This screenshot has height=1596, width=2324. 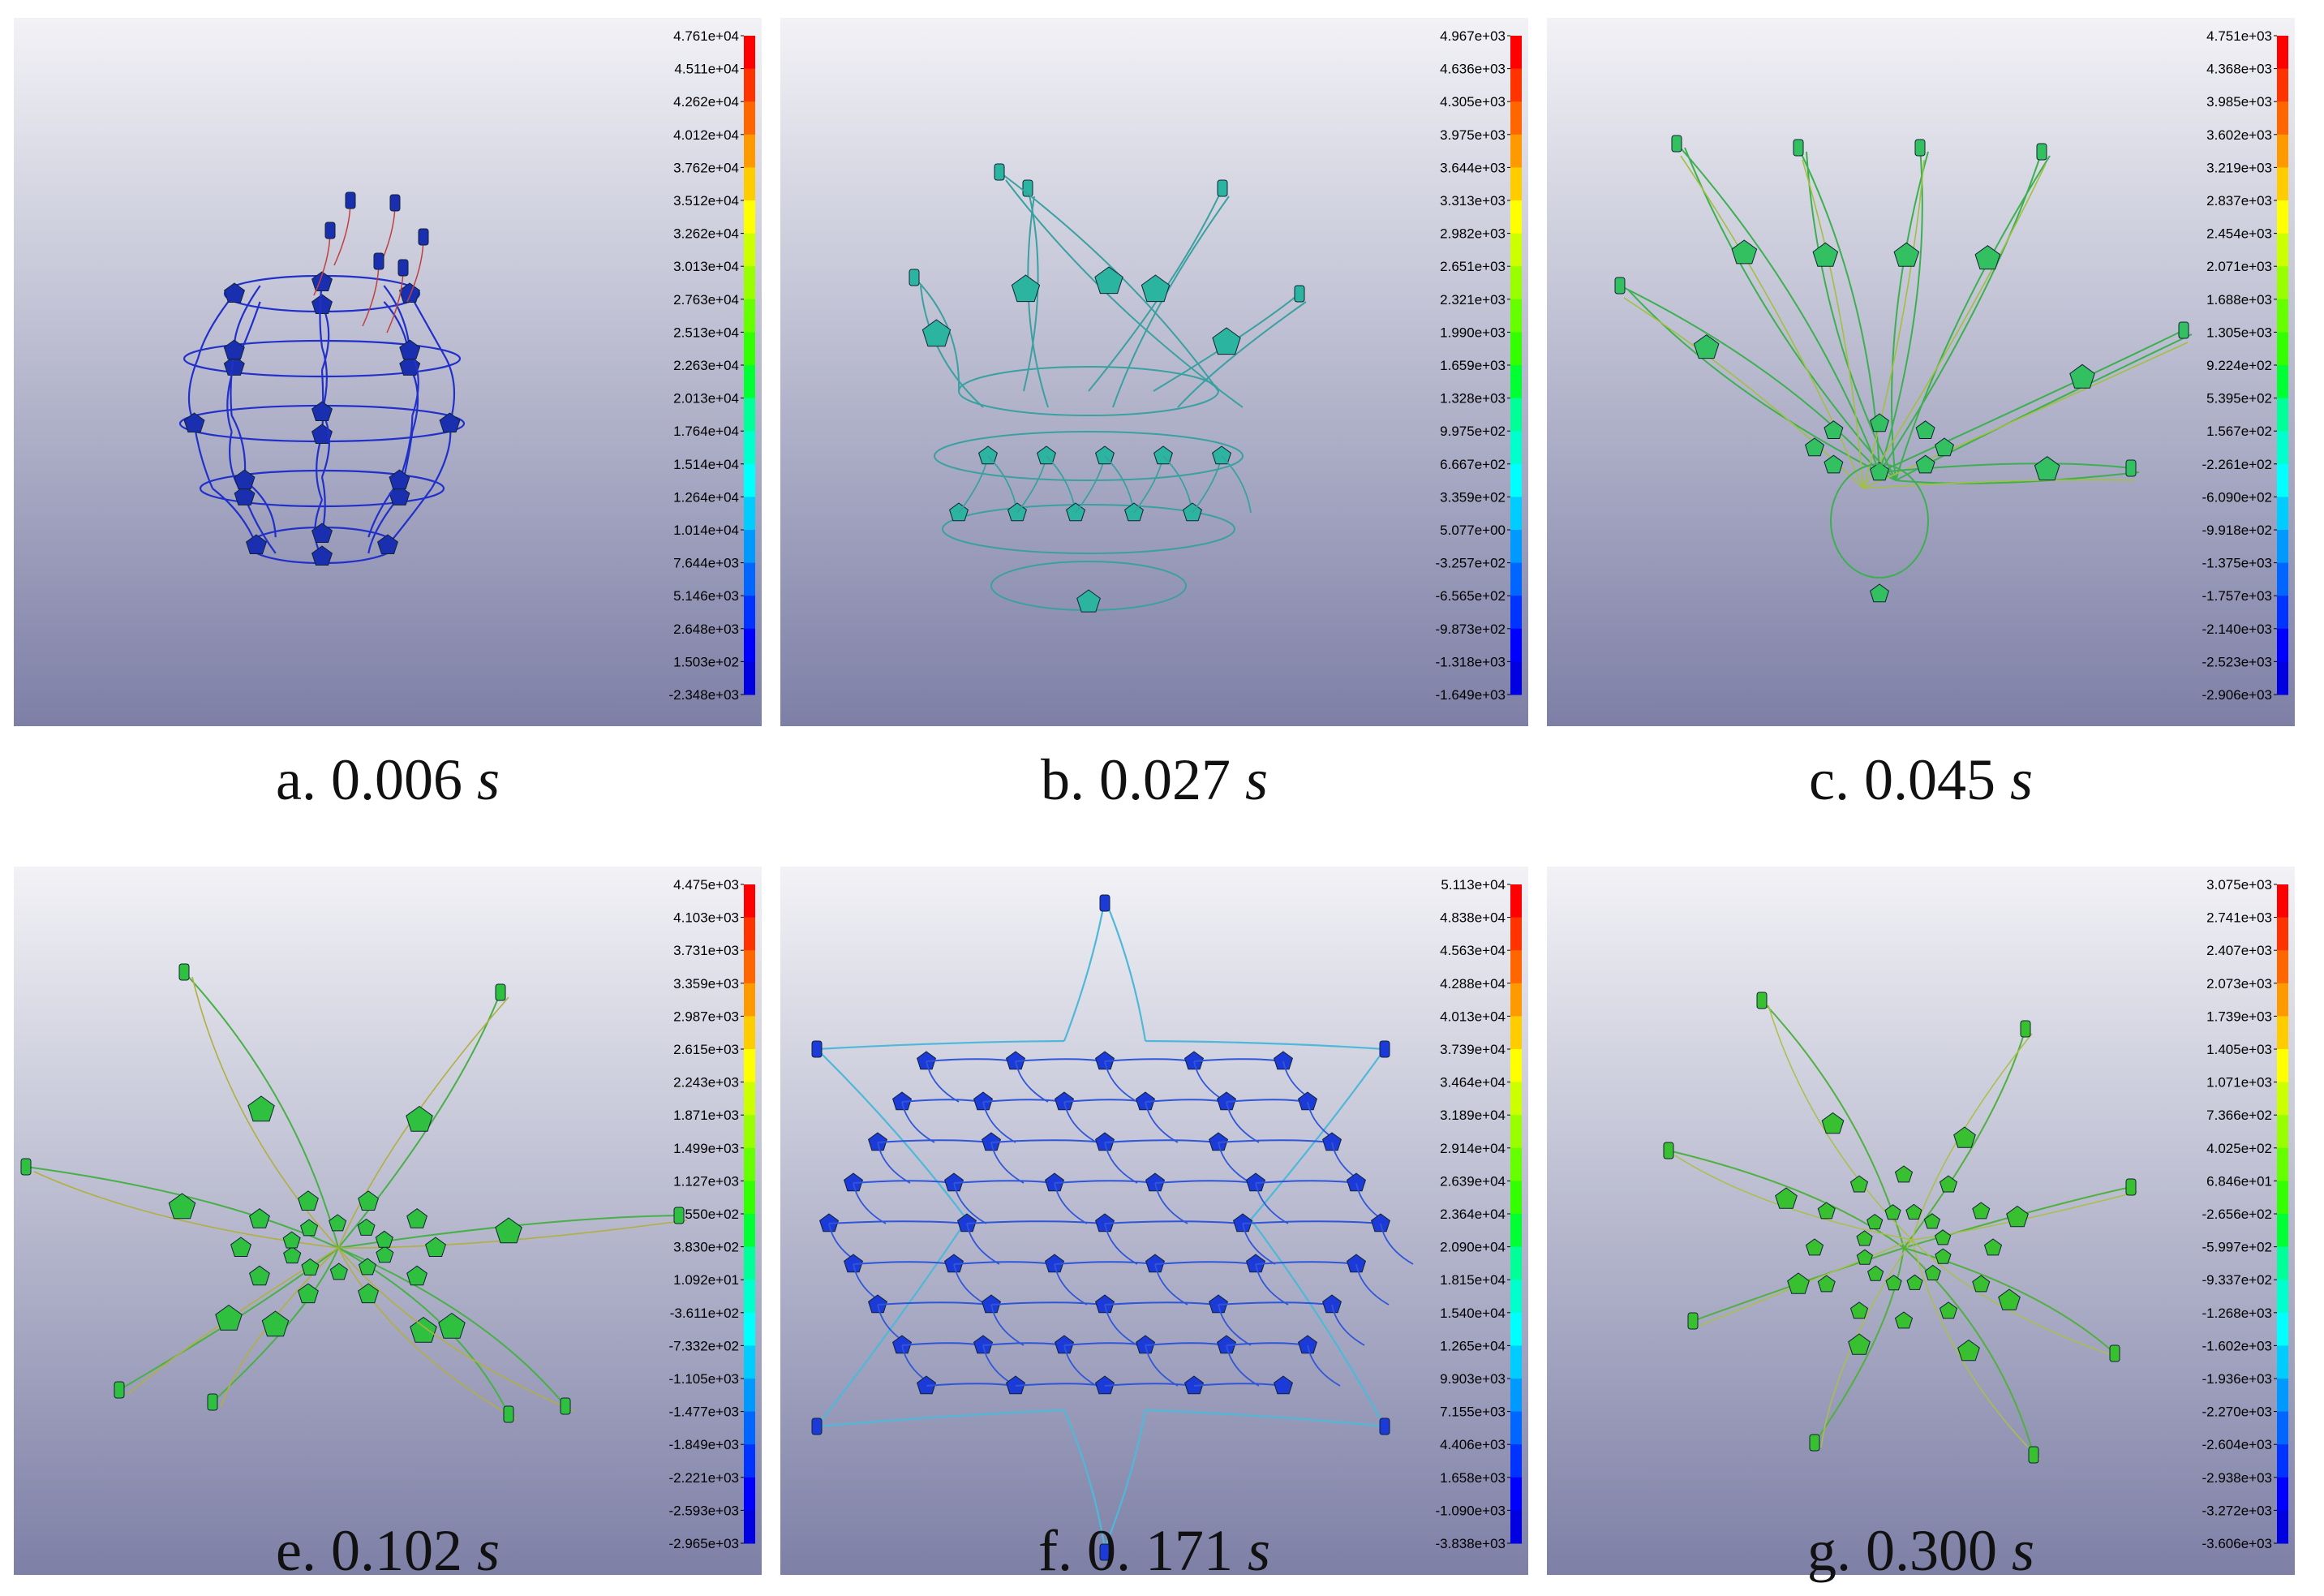 What do you see at coordinates (2237, 465) in the screenshot?
I see `legend-tick-label: -2.261e+02` at bounding box center [2237, 465].